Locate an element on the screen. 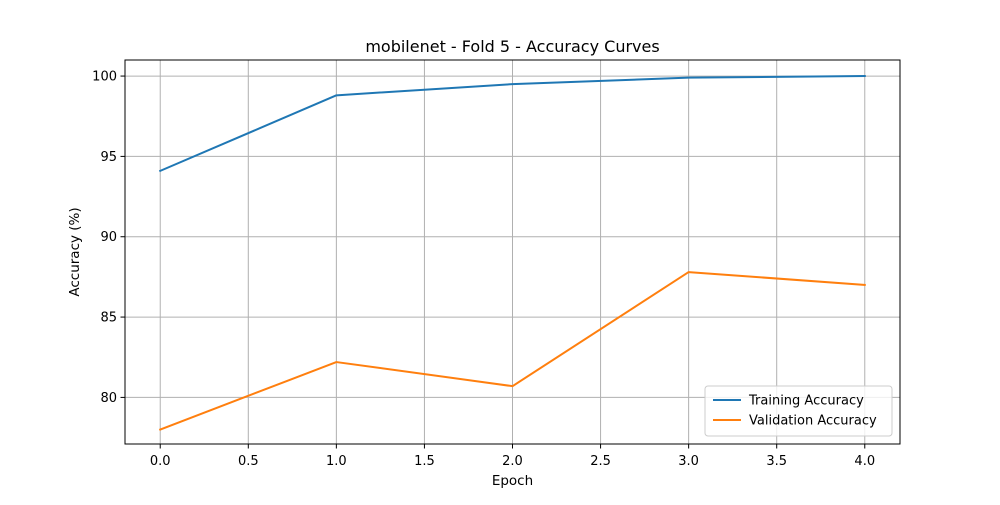 The height and width of the screenshot is (505, 1000). y-tick-label: 100 is located at coordinates (104, 77).